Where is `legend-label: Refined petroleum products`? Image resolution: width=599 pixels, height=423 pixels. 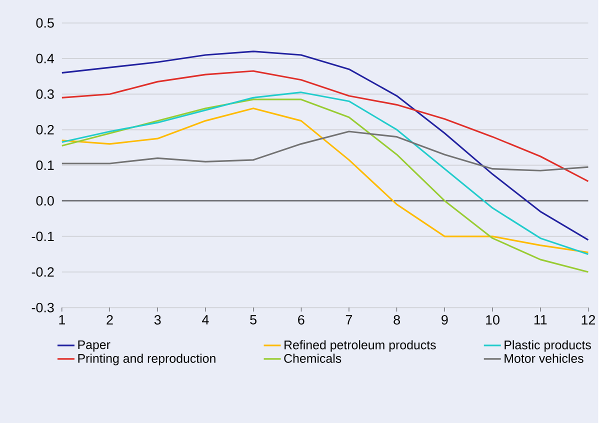
legend-label: Refined petroleum products is located at coordinates (360, 346).